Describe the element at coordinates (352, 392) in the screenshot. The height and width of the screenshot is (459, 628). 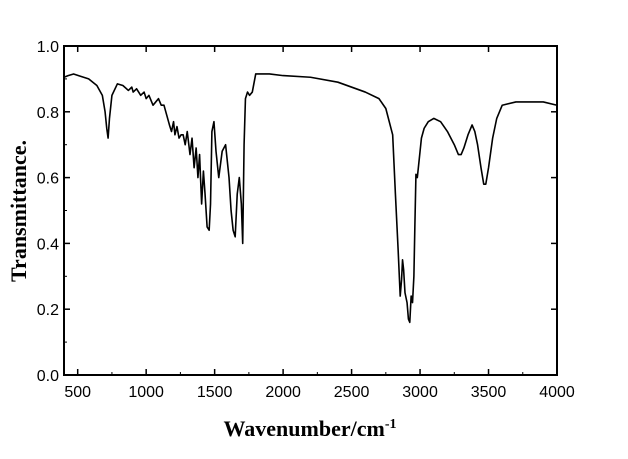
I see `x-tick-label: 2500` at that location.